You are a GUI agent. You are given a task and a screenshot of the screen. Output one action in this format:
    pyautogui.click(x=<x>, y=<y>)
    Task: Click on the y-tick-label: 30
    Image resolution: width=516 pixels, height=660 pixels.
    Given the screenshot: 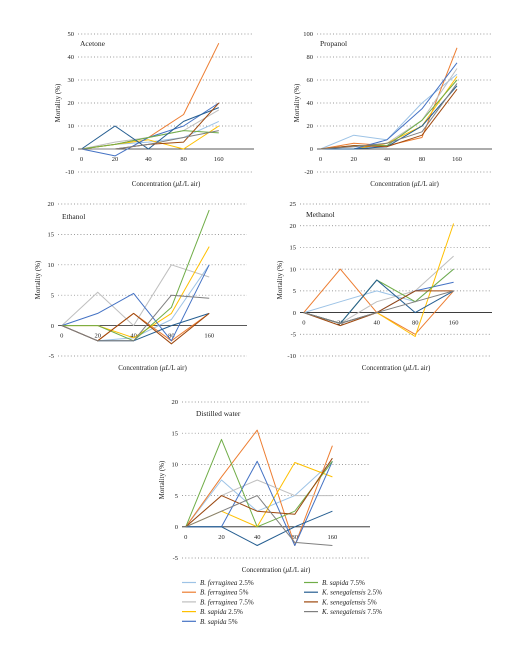 What is the action you would take?
    pyautogui.click(x=71, y=80)
    